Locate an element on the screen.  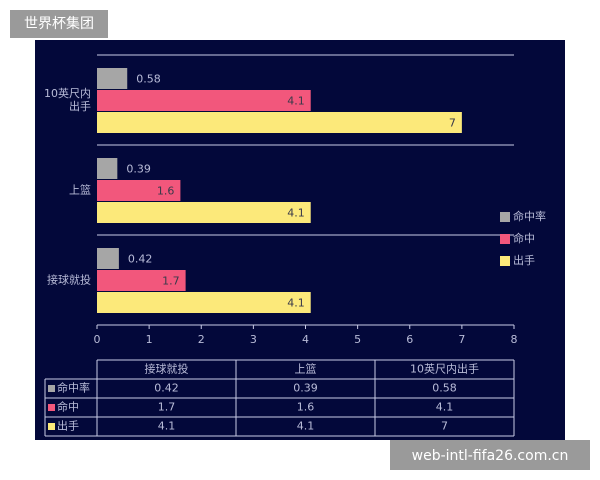
value-label: 1.6 is located at coordinates (166, 191).